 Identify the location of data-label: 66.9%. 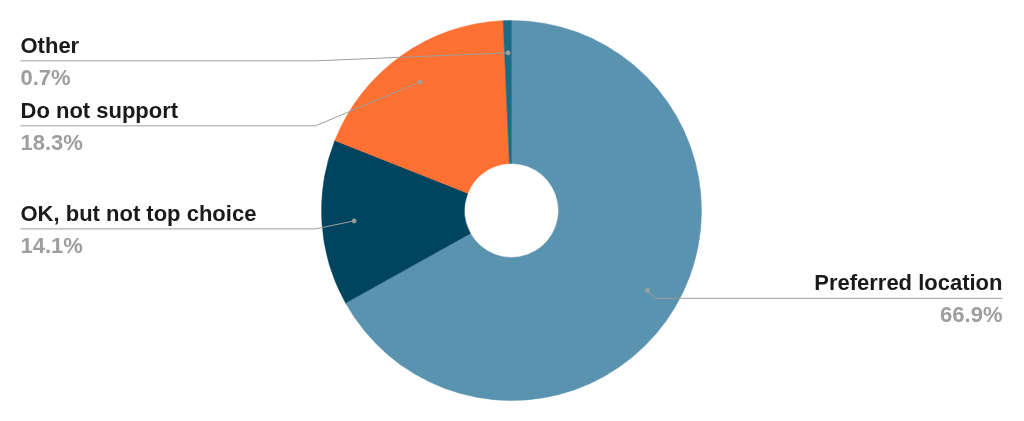
(971, 315).